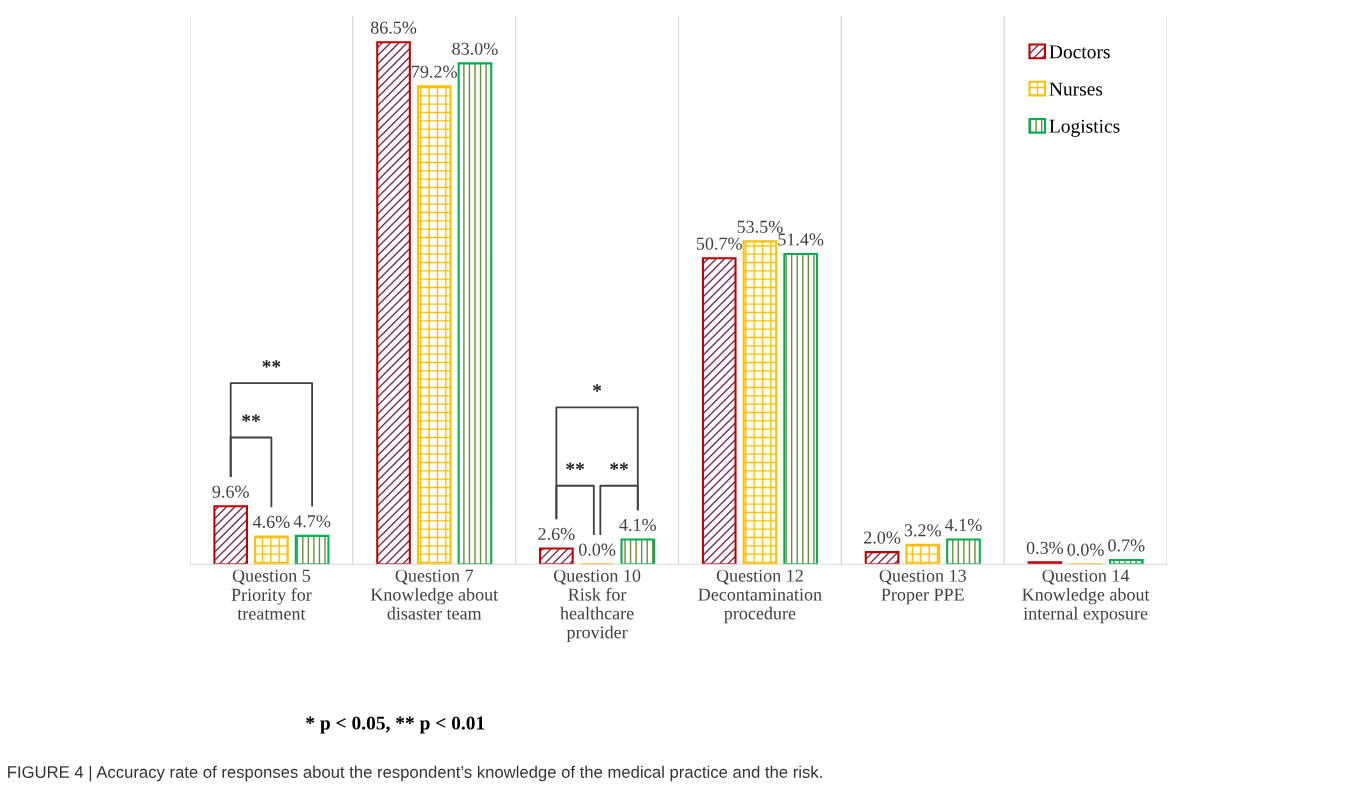 The image size is (1357, 806). I want to click on annotation: *, so click(597, 388).